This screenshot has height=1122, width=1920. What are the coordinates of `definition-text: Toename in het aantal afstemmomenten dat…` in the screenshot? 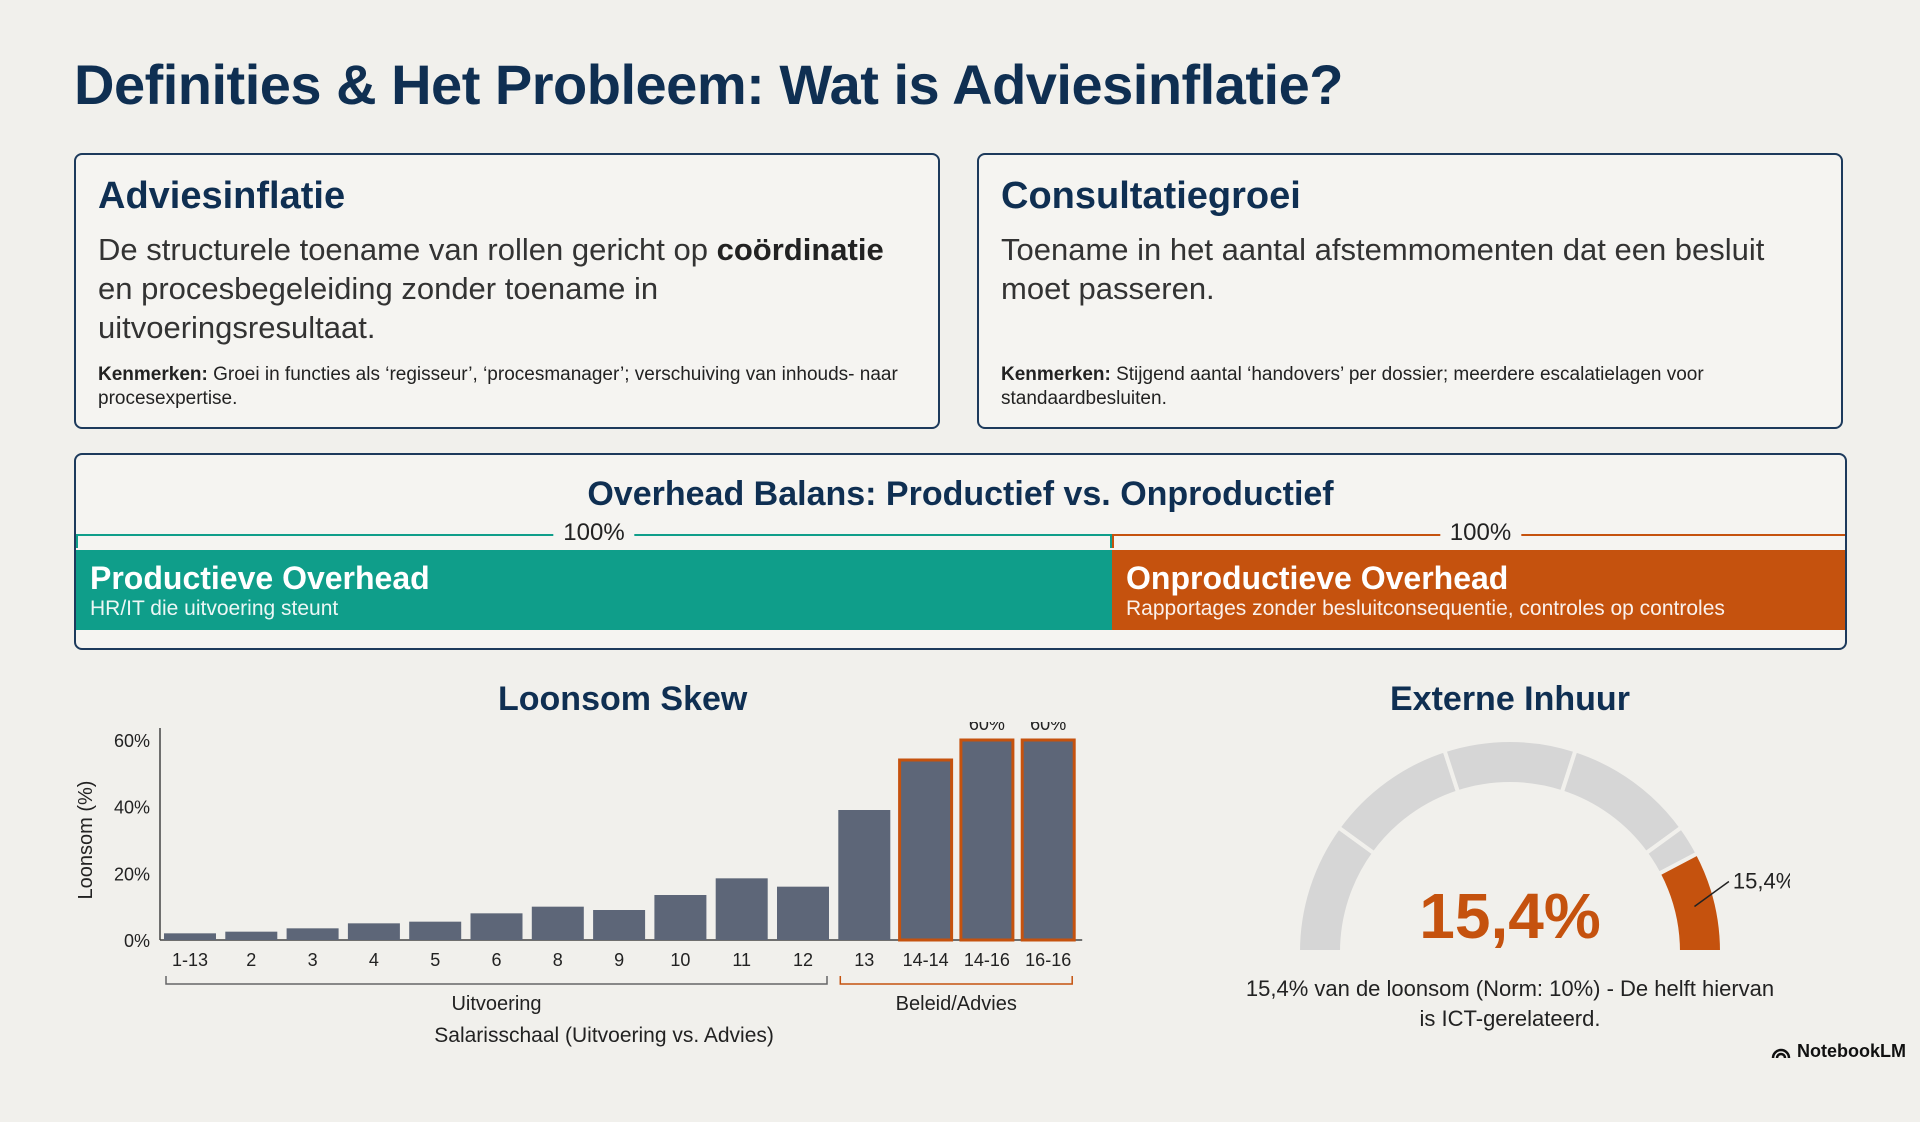 It's located at (1383, 269).